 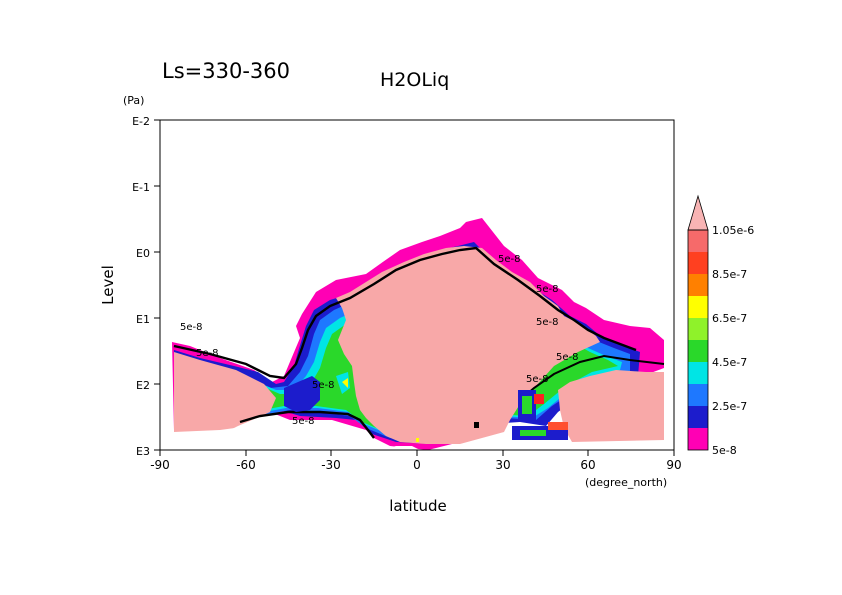 What do you see at coordinates (673, 465) in the screenshot?
I see `x-tick-label: 90` at bounding box center [673, 465].